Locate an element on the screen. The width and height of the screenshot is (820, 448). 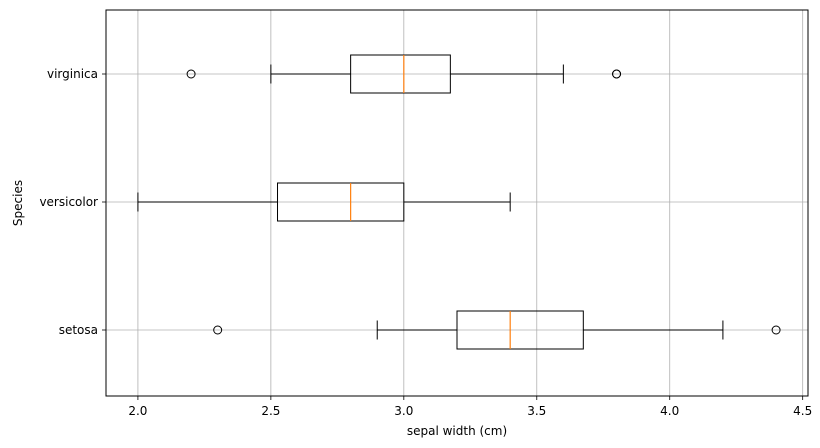
y-tick-label: virginica is located at coordinates (72, 74).